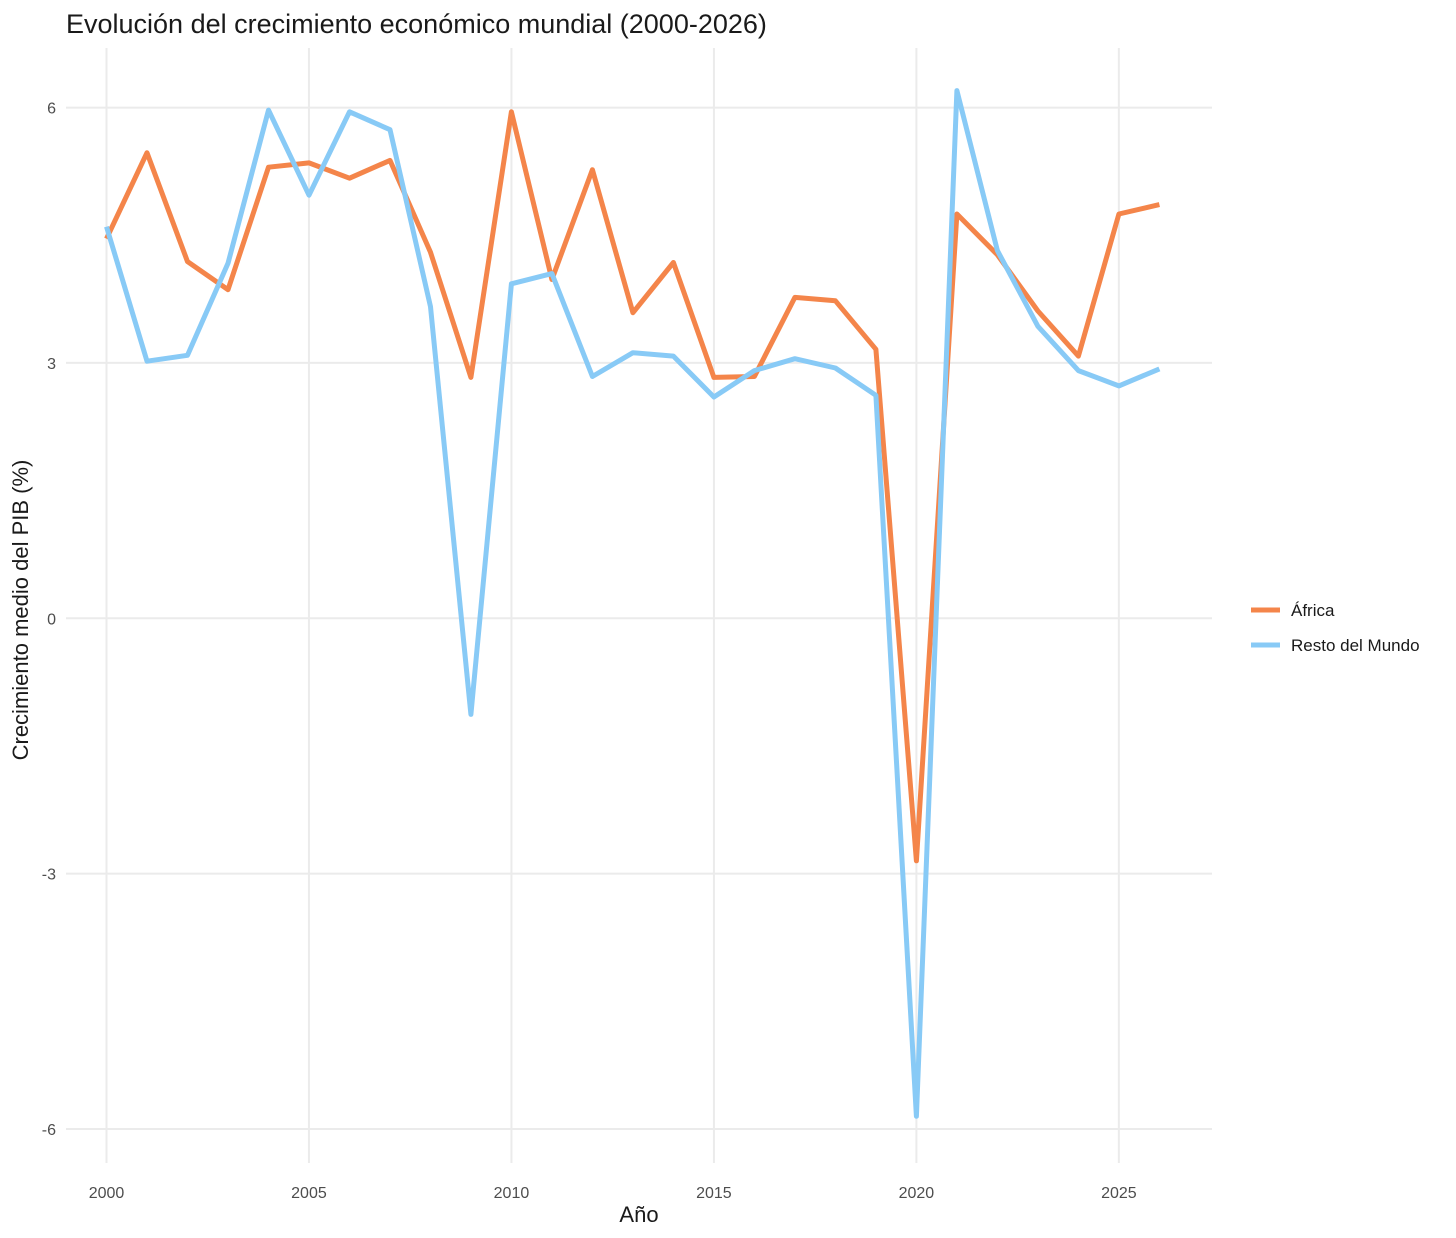 Image resolution: width=1456 pixels, height=1238 pixels. What do you see at coordinates (51, 364) in the screenshot?
I see `y-tick-label: 3` at bounding box center [51, 364].